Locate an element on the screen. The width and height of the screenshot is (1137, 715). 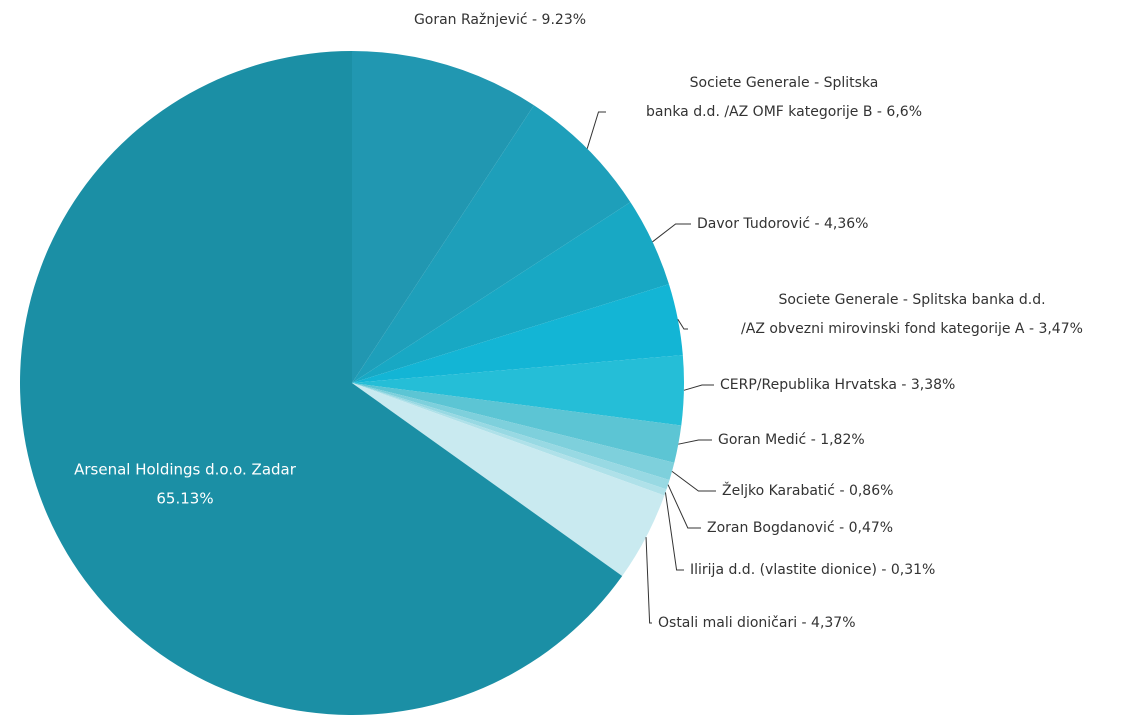
slice-label: Ilirija d.d. (vlastite dionice) - 0,31% is located at coordinates (812, 570).